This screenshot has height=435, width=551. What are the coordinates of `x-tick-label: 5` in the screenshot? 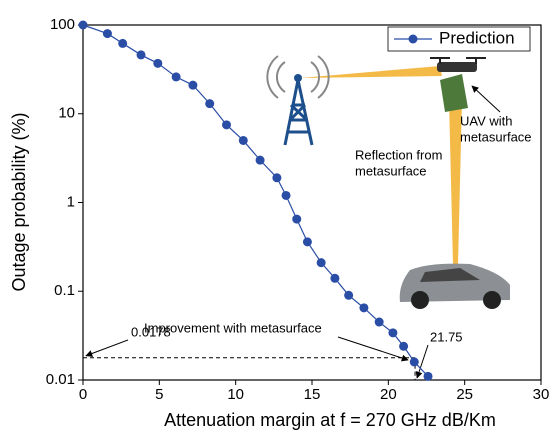 It's located at (159, 394).